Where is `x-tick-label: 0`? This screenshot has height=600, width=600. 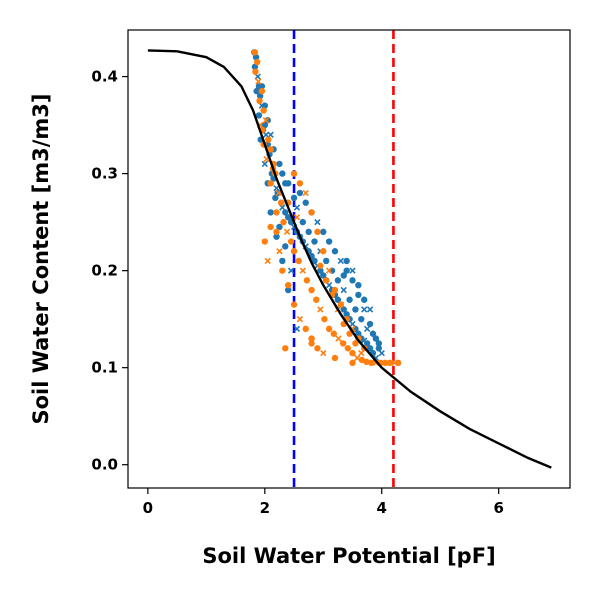
x-tick-label: 0 is located at coordinates (148, 508).